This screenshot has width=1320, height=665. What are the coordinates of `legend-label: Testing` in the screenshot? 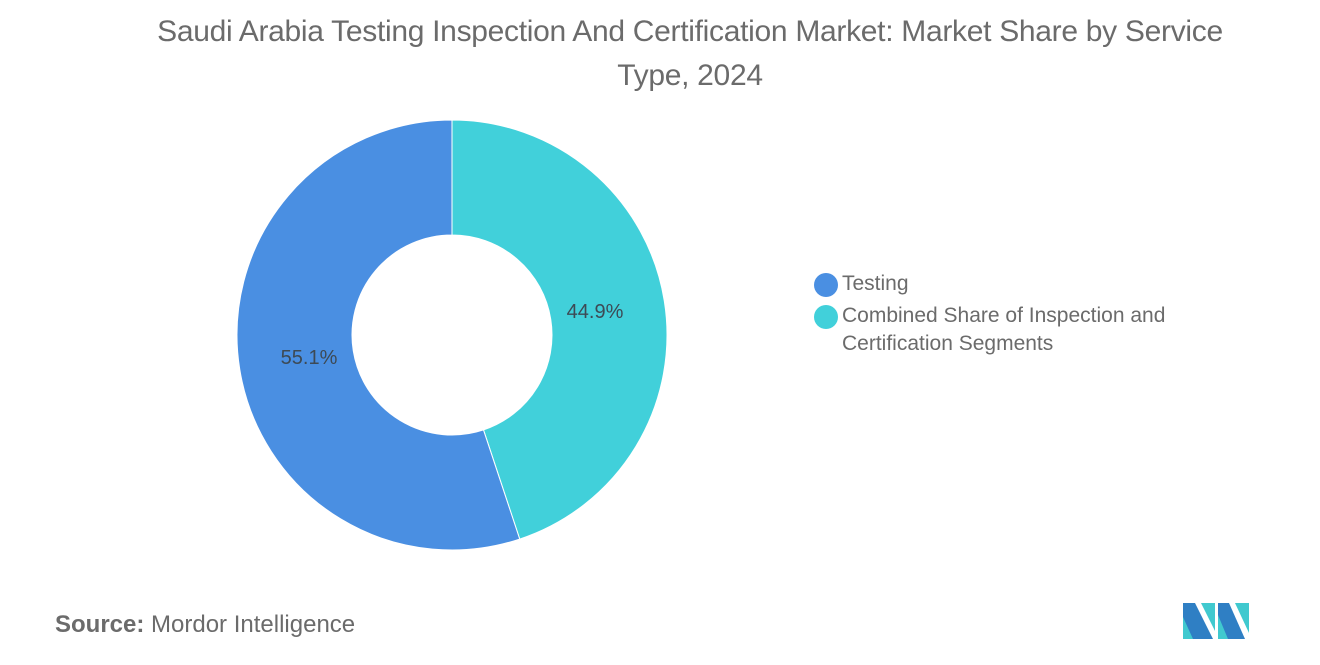 It's located at (875, 283).